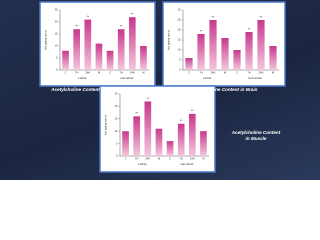 This screenshot has width=320, height=240. I want to click on chart-caption: Acetylcholine Content in Brain, so click(224, 89).